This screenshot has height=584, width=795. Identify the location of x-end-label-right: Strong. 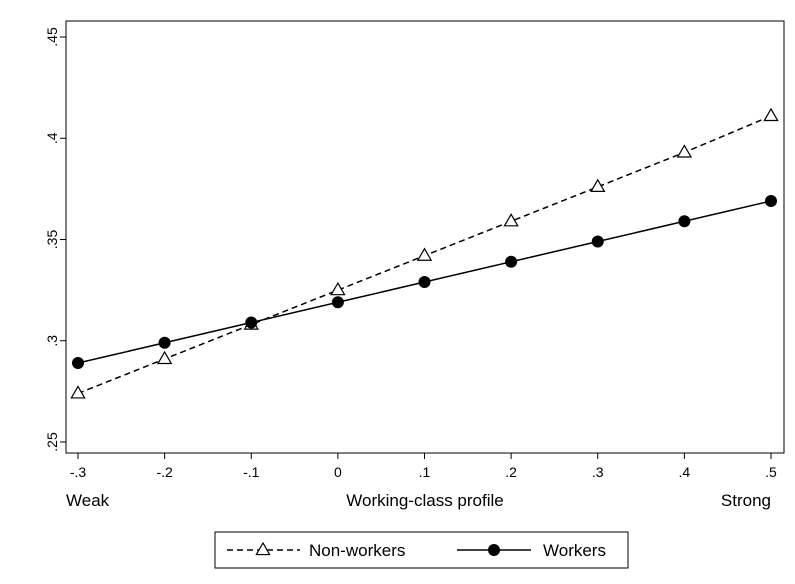
(746, 500).